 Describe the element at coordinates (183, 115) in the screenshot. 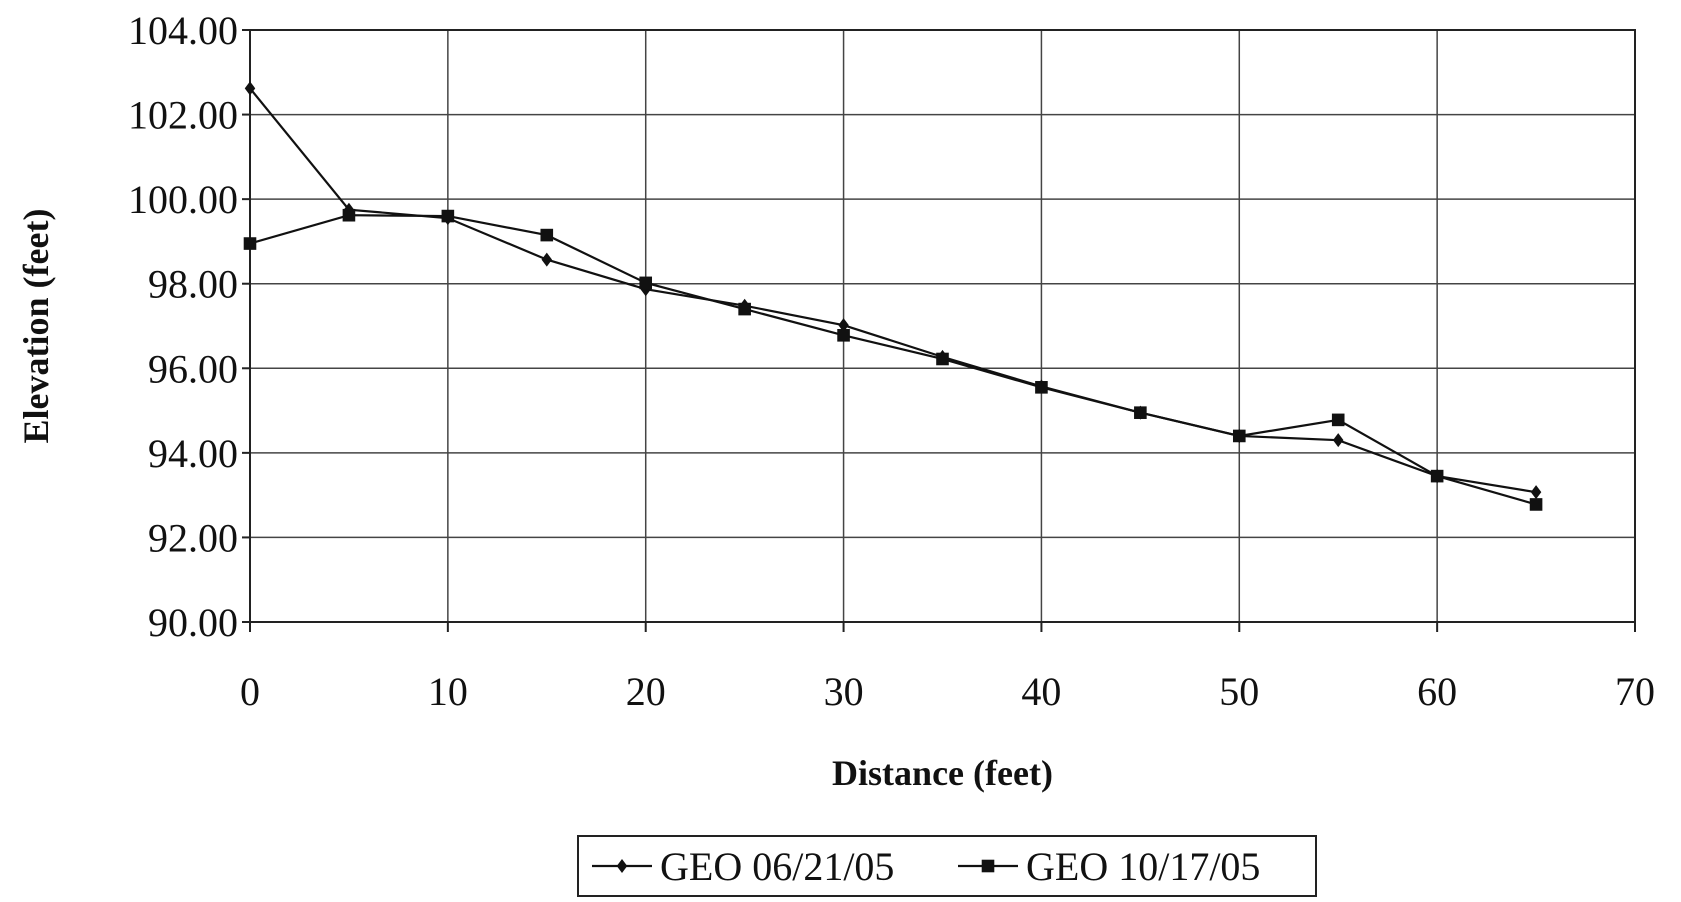

I see `y-tick-label: 102.00` at that location.